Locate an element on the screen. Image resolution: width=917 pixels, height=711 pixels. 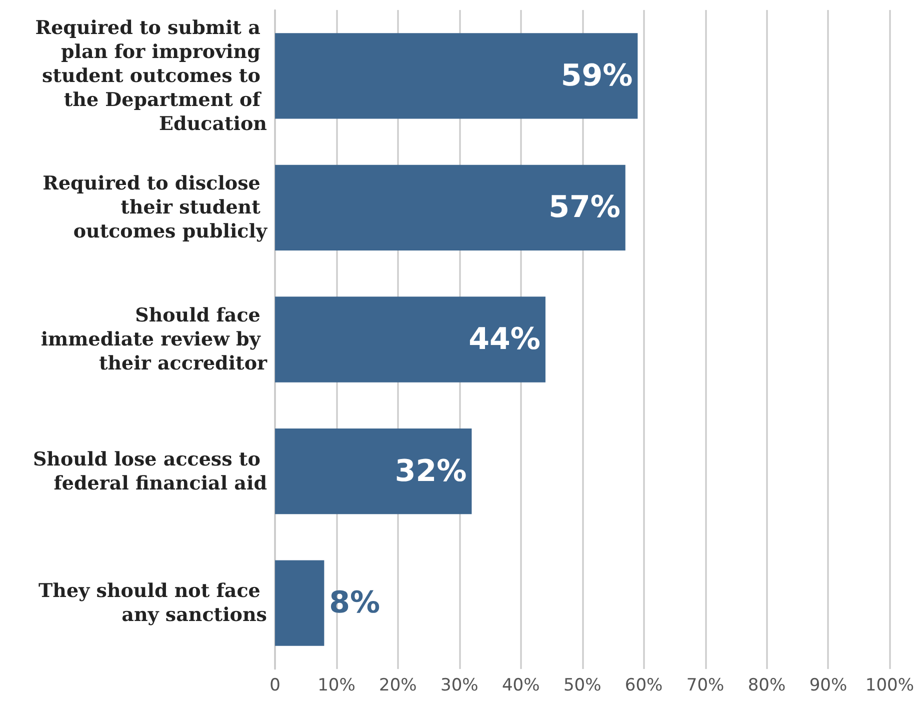
x-tick-label: 20% is located at coordinates (398, 686).